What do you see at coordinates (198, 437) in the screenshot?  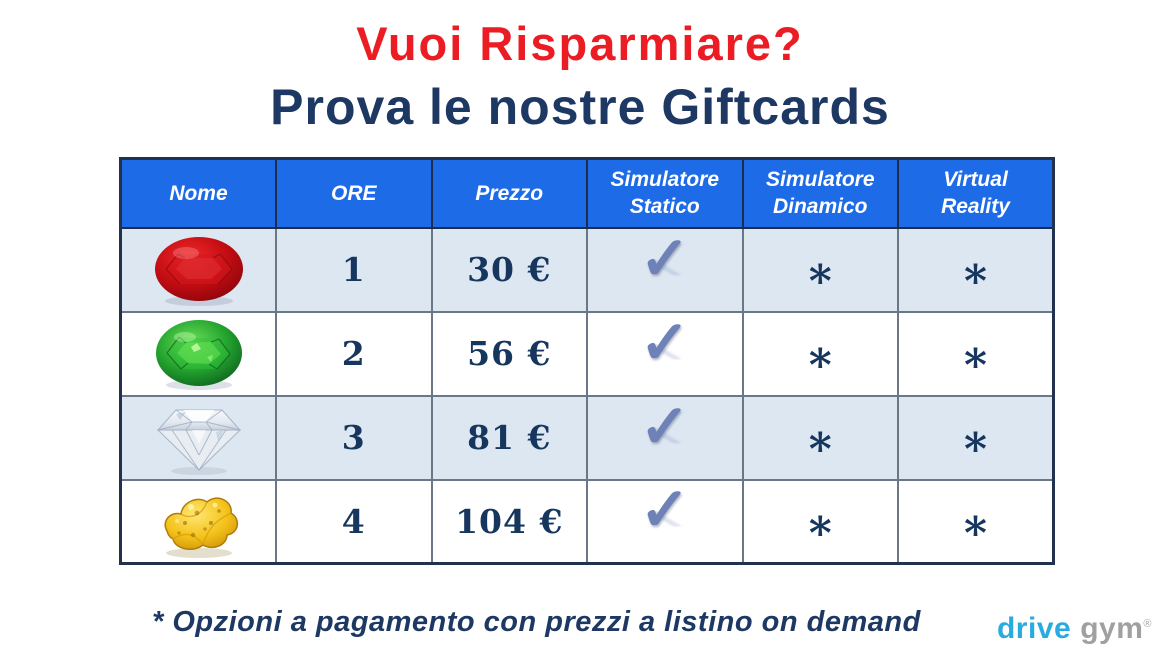 I see `diamond-gem-icon` at bounding box center [198, 437].